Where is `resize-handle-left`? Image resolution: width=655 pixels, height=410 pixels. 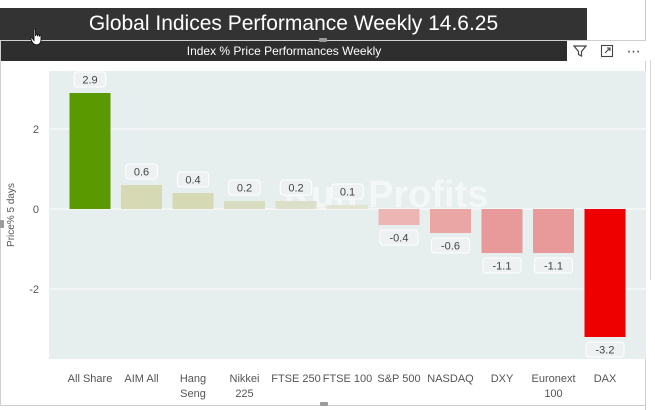 resize-handle-left is located at coordinates (2, 224).